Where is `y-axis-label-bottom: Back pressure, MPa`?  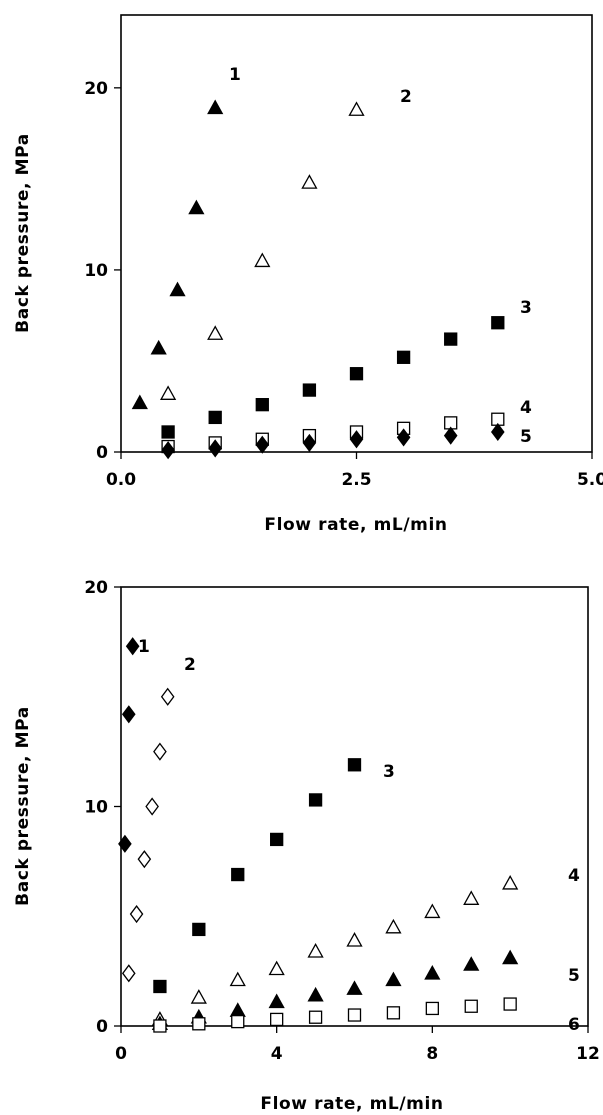 y-axis-label-bottom: Back pressure, MPa is located at coordinates (23, 806).